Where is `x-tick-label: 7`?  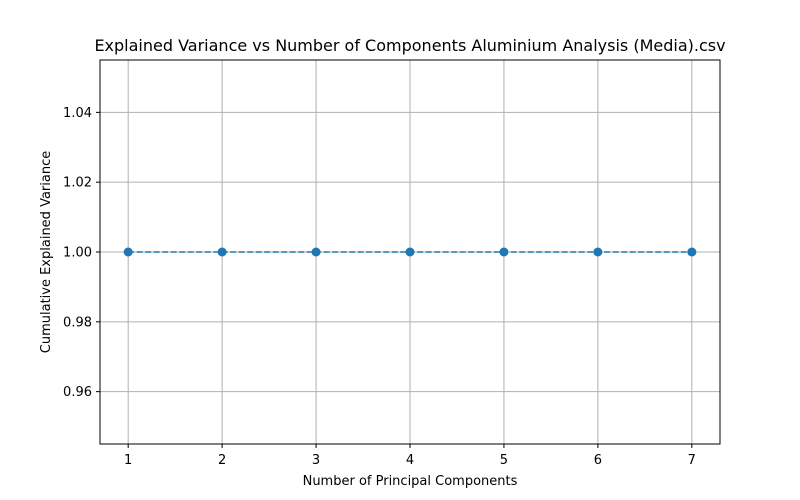
x-tick-label: 7 is located at coordinates (692, 460).